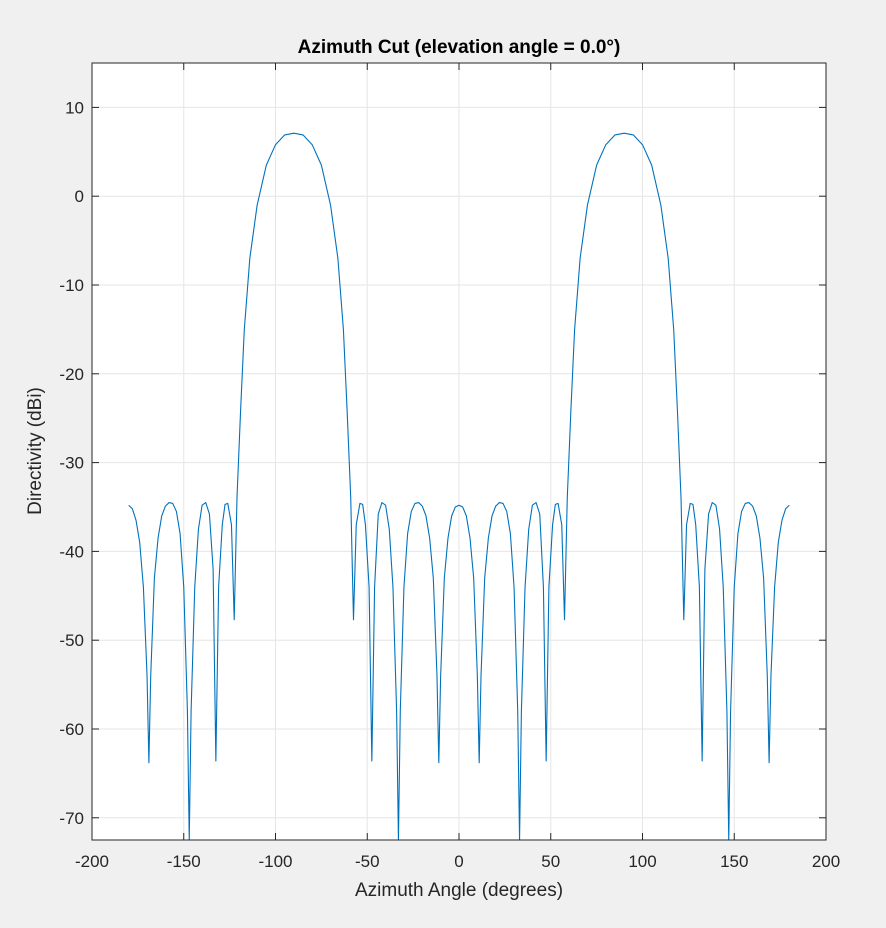 This screenshot has height=928, width=886. I want to click on y-tick-label: -20, so click(71, 374).